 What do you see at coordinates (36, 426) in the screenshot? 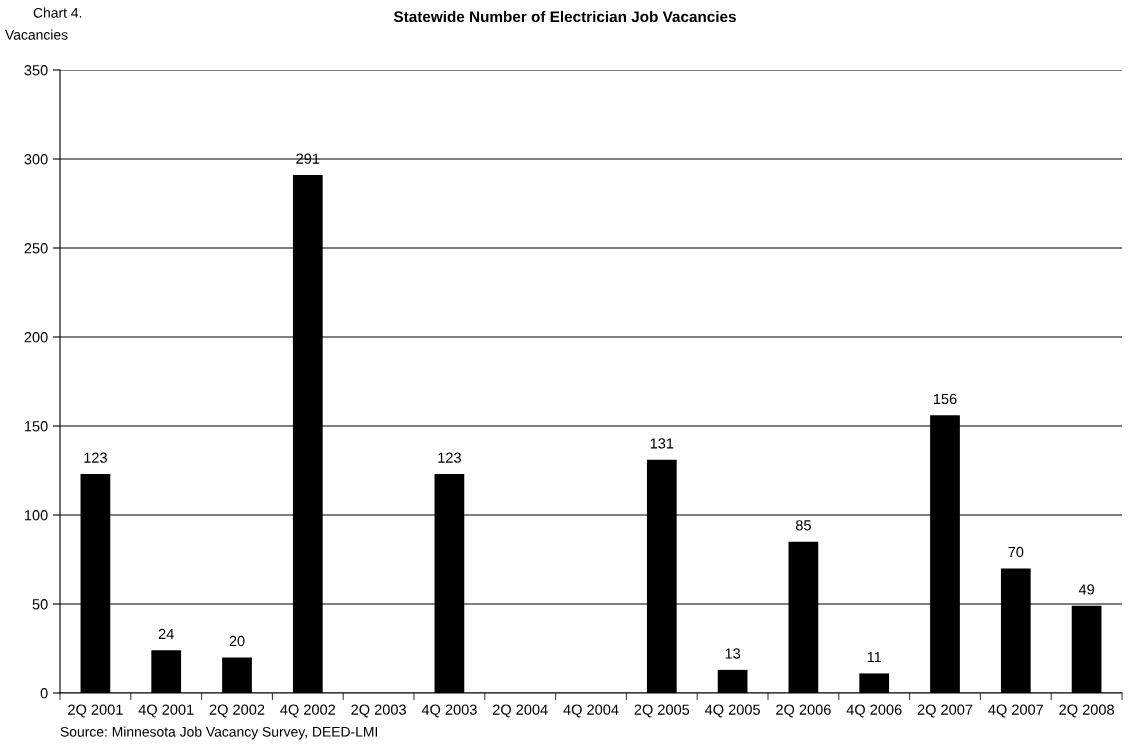
I see `y-tick-label: 150` at bounding box center [36, 426].